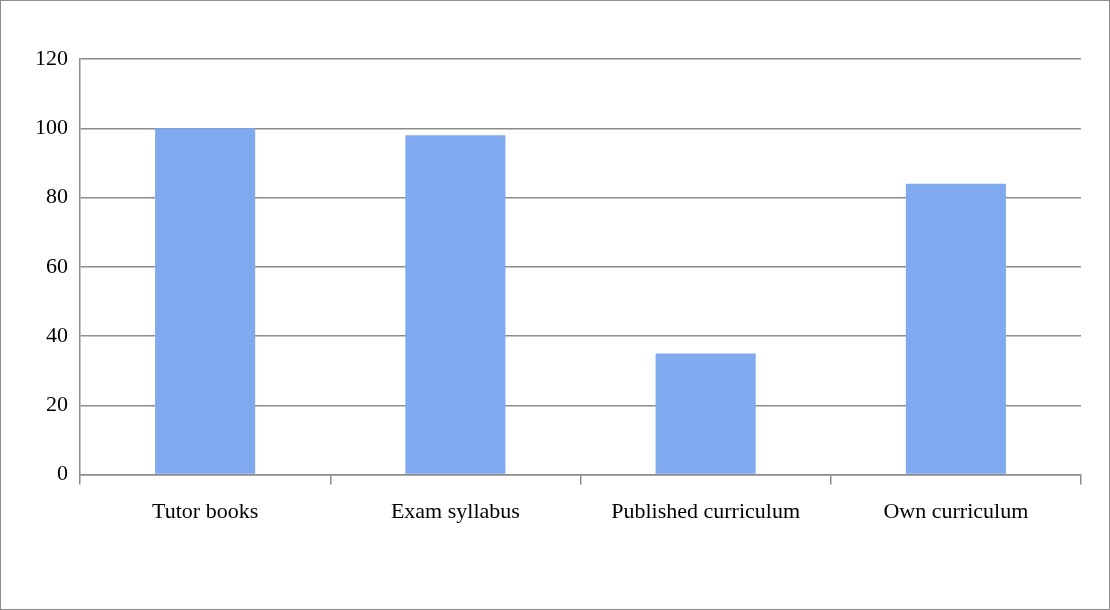 Image resolution: width=1110 pixels, height=610 pixels. I want to click on y-tick-label: 120, so click(51, 57).